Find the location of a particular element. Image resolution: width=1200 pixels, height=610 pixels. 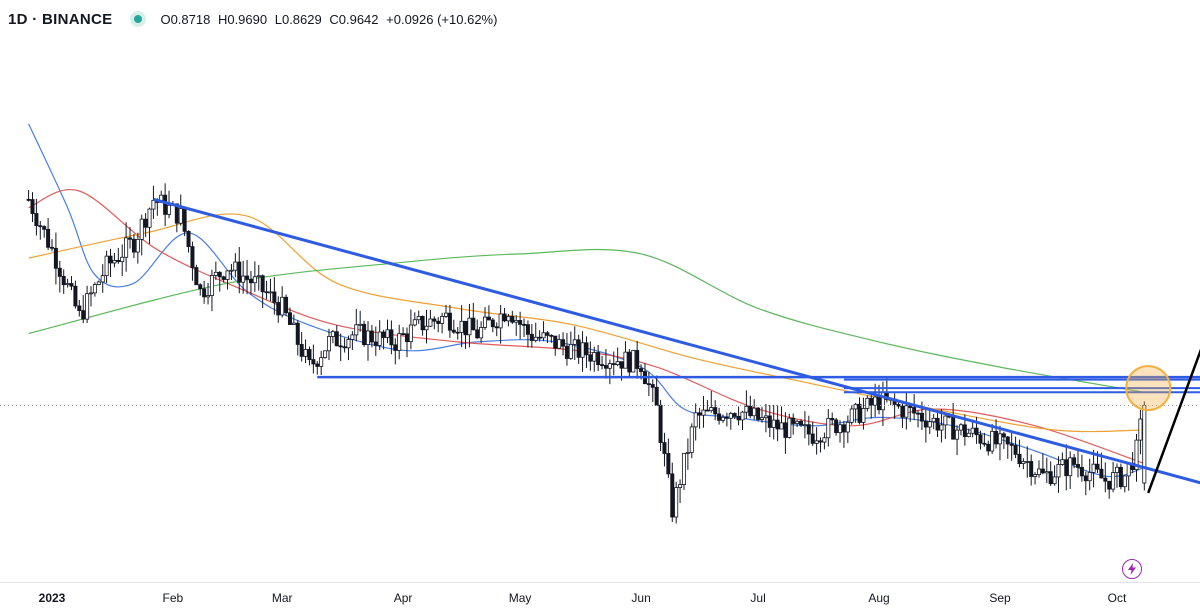

x-tick-label: Jul is located at coordinates (758, 598).